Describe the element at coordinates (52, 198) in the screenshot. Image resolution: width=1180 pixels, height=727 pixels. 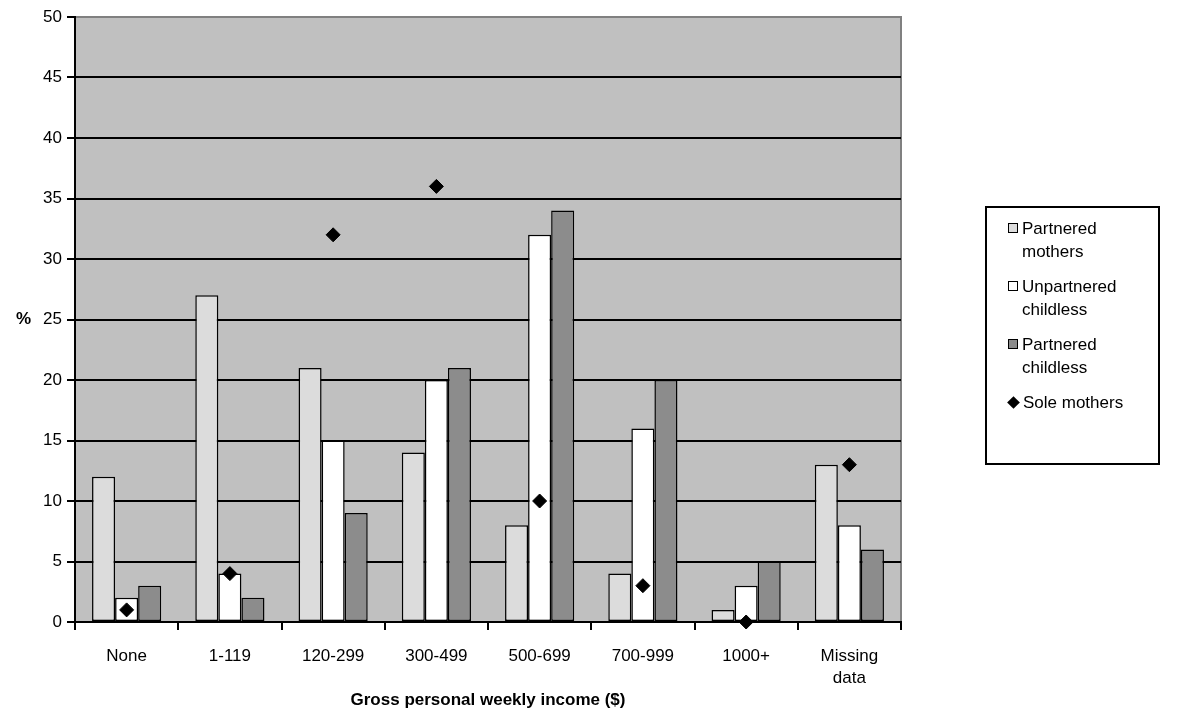
I see `y-tick-label: 35` at that location.